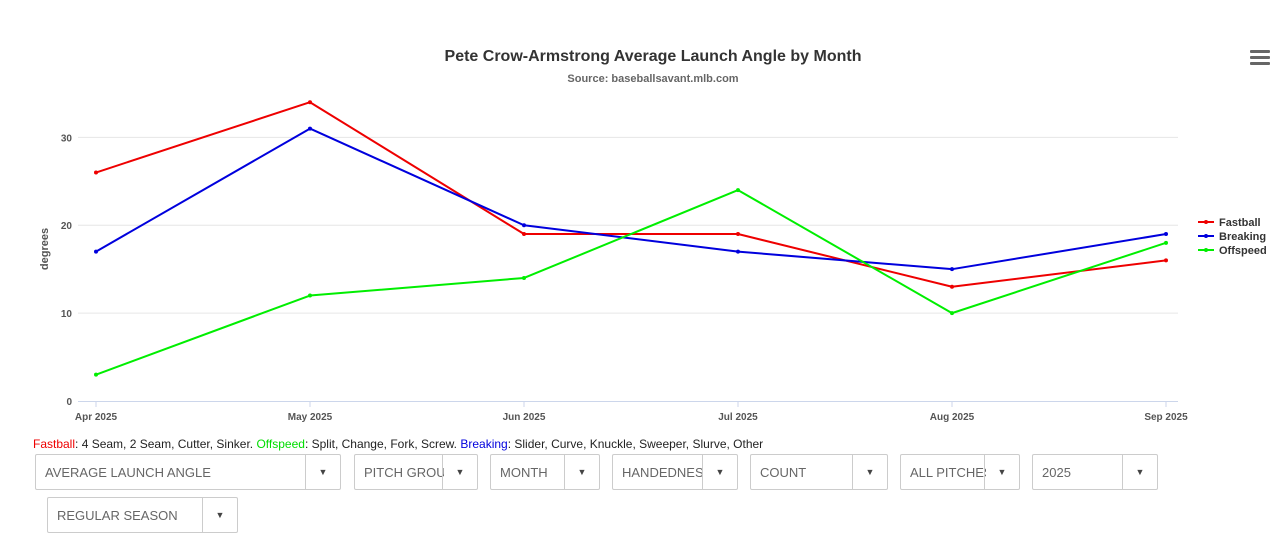 Image resolution: width=1281 pixels, height=557 pixels. What do you see at coordinates (952, 417) in the screenshot?
I see `x-tick-label: Aug 2025` at bounding box center [952, 417].